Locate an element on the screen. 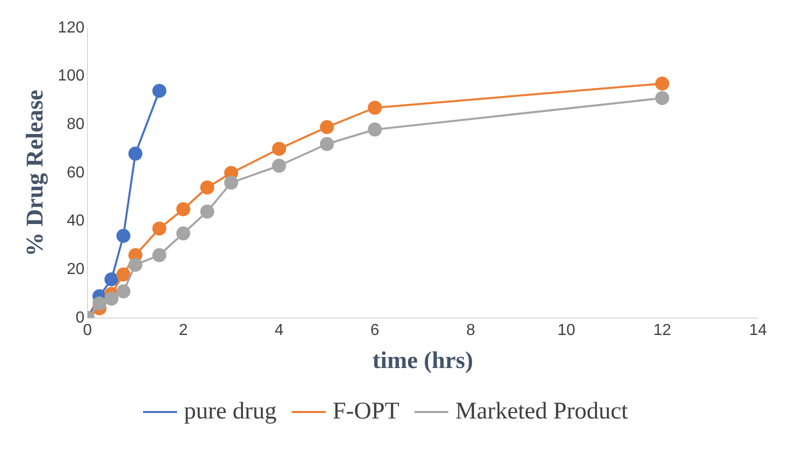 The height and width of the screenshot is (452, 786). y-tick-label: 100 is located at coordinates (71, 76).